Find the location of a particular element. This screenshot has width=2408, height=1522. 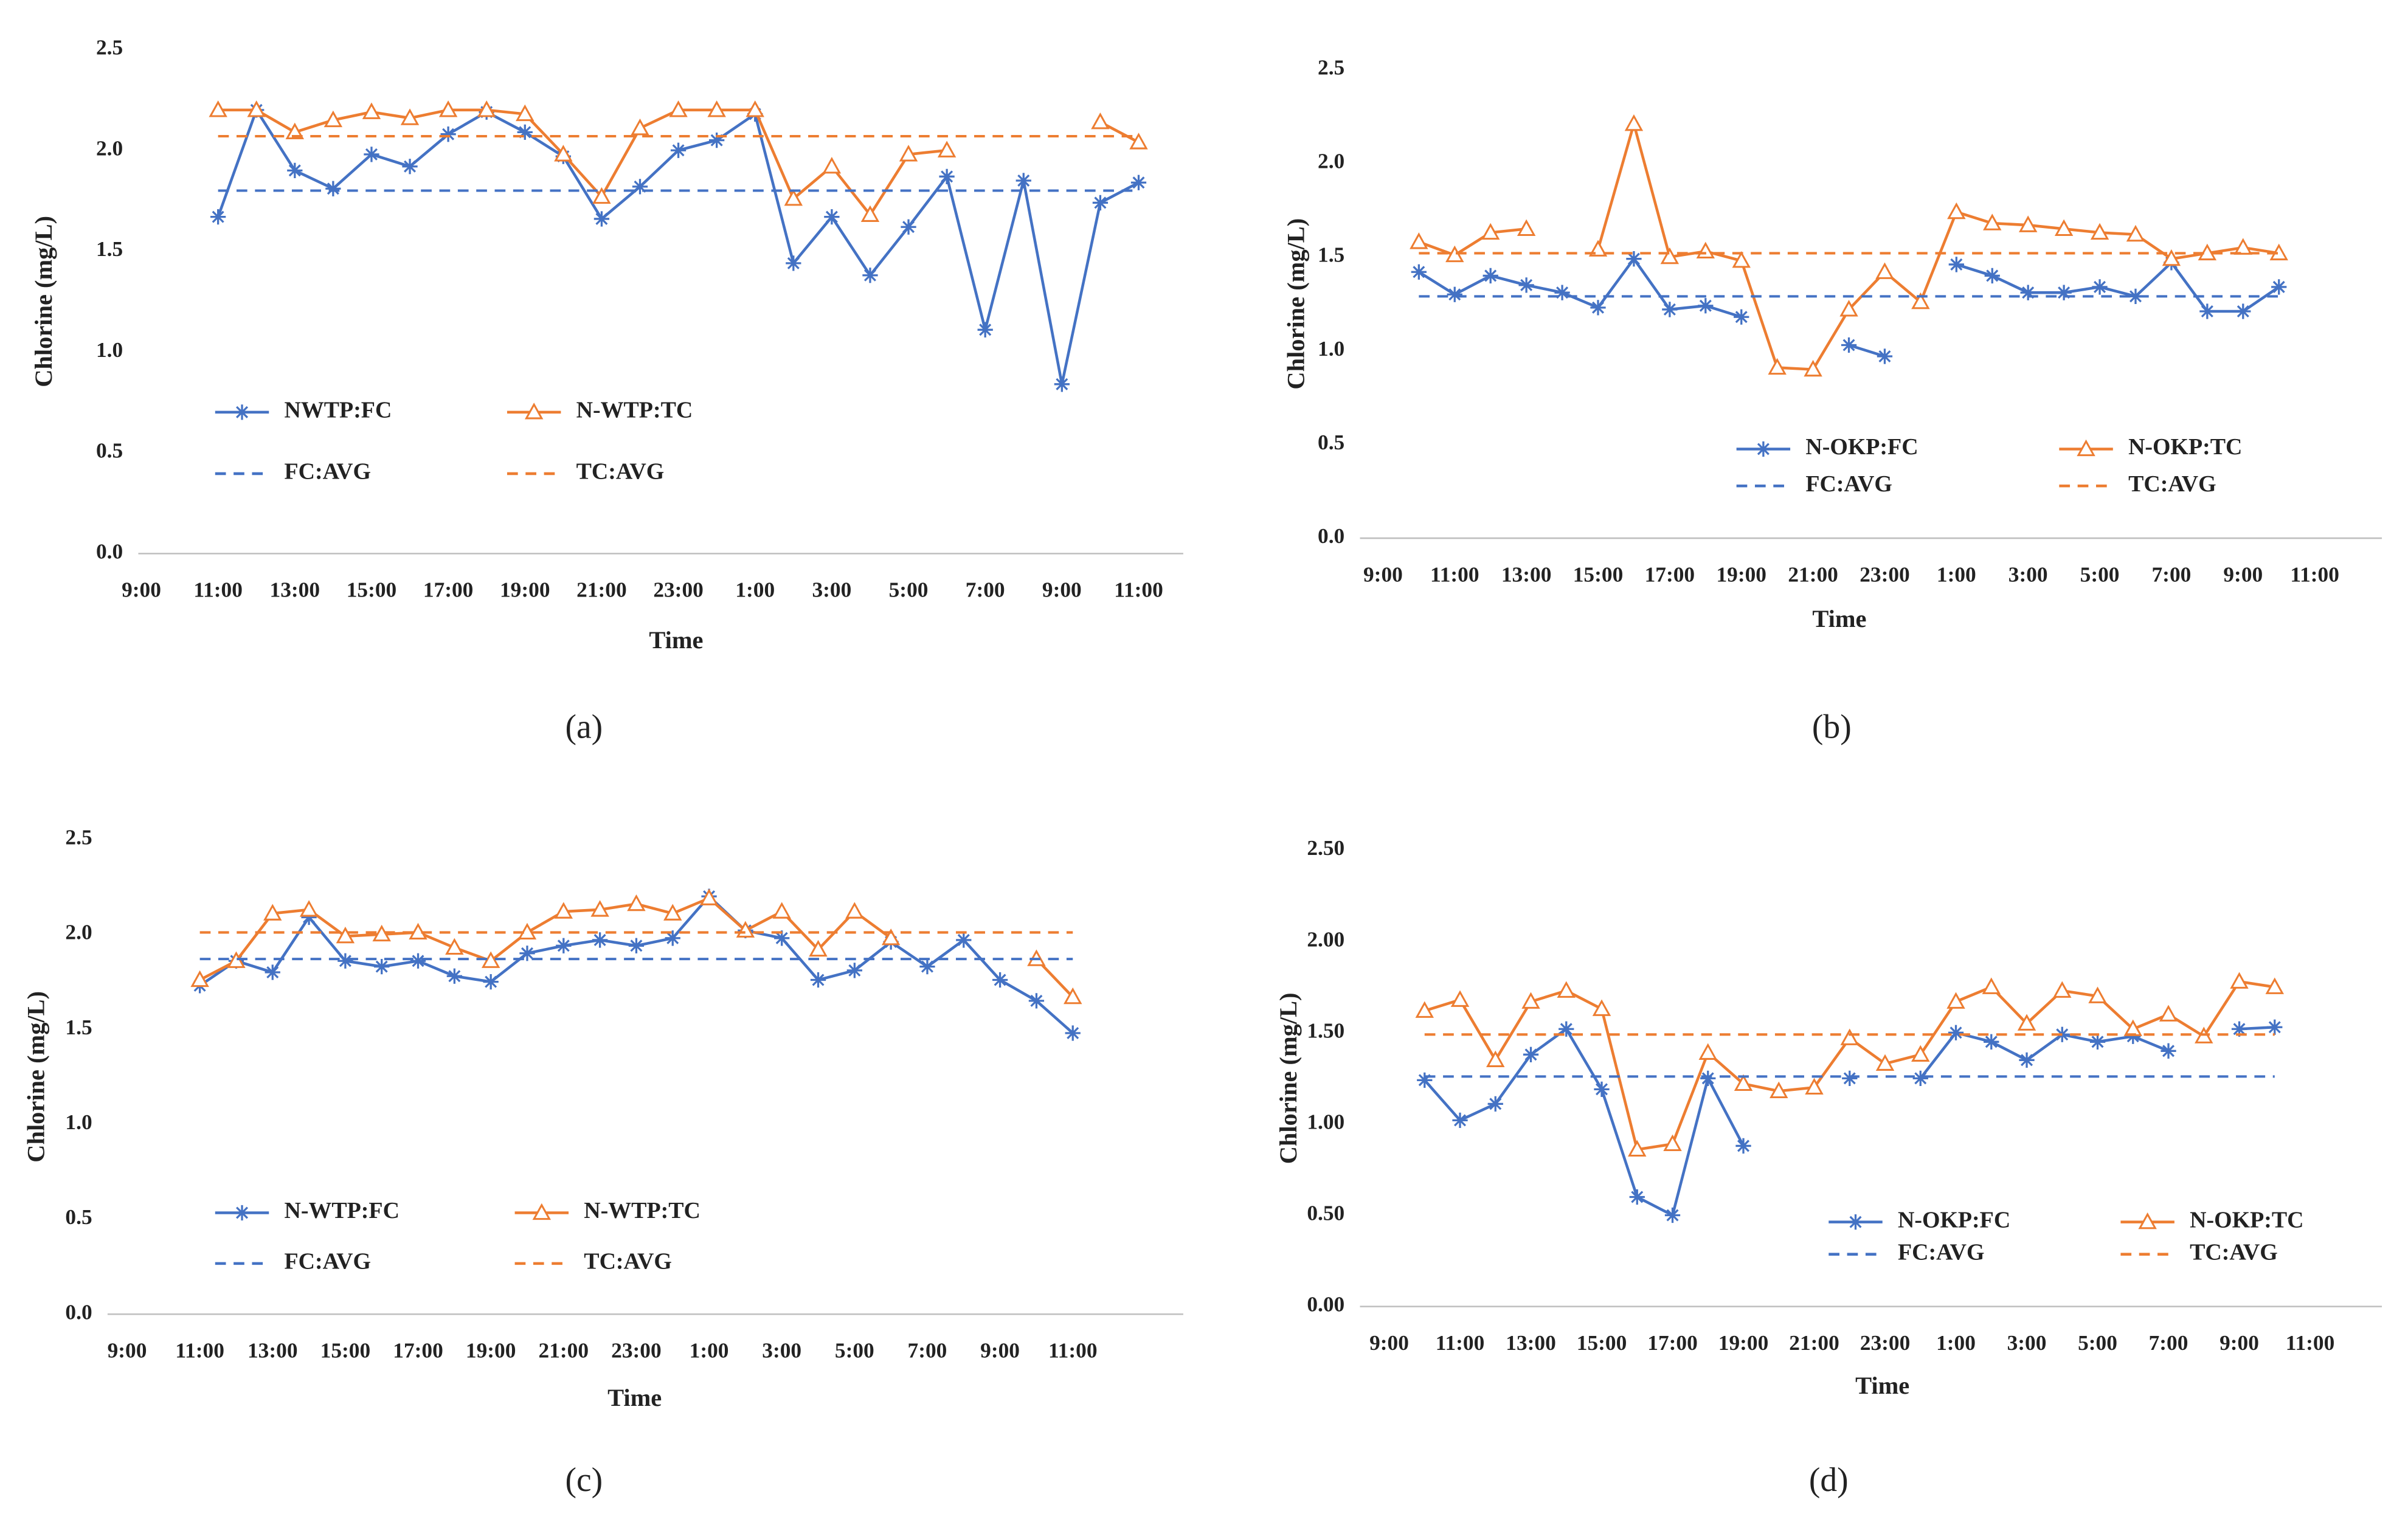

y-axis-title: Chlorine (mg/L) is located at coordinates (35, 1077).